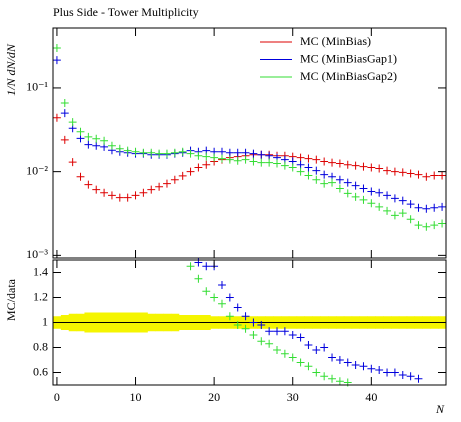 This screenshot has width=461, height=422. I want to click on y-tick-label: 10⁻³, so click(37, 254).